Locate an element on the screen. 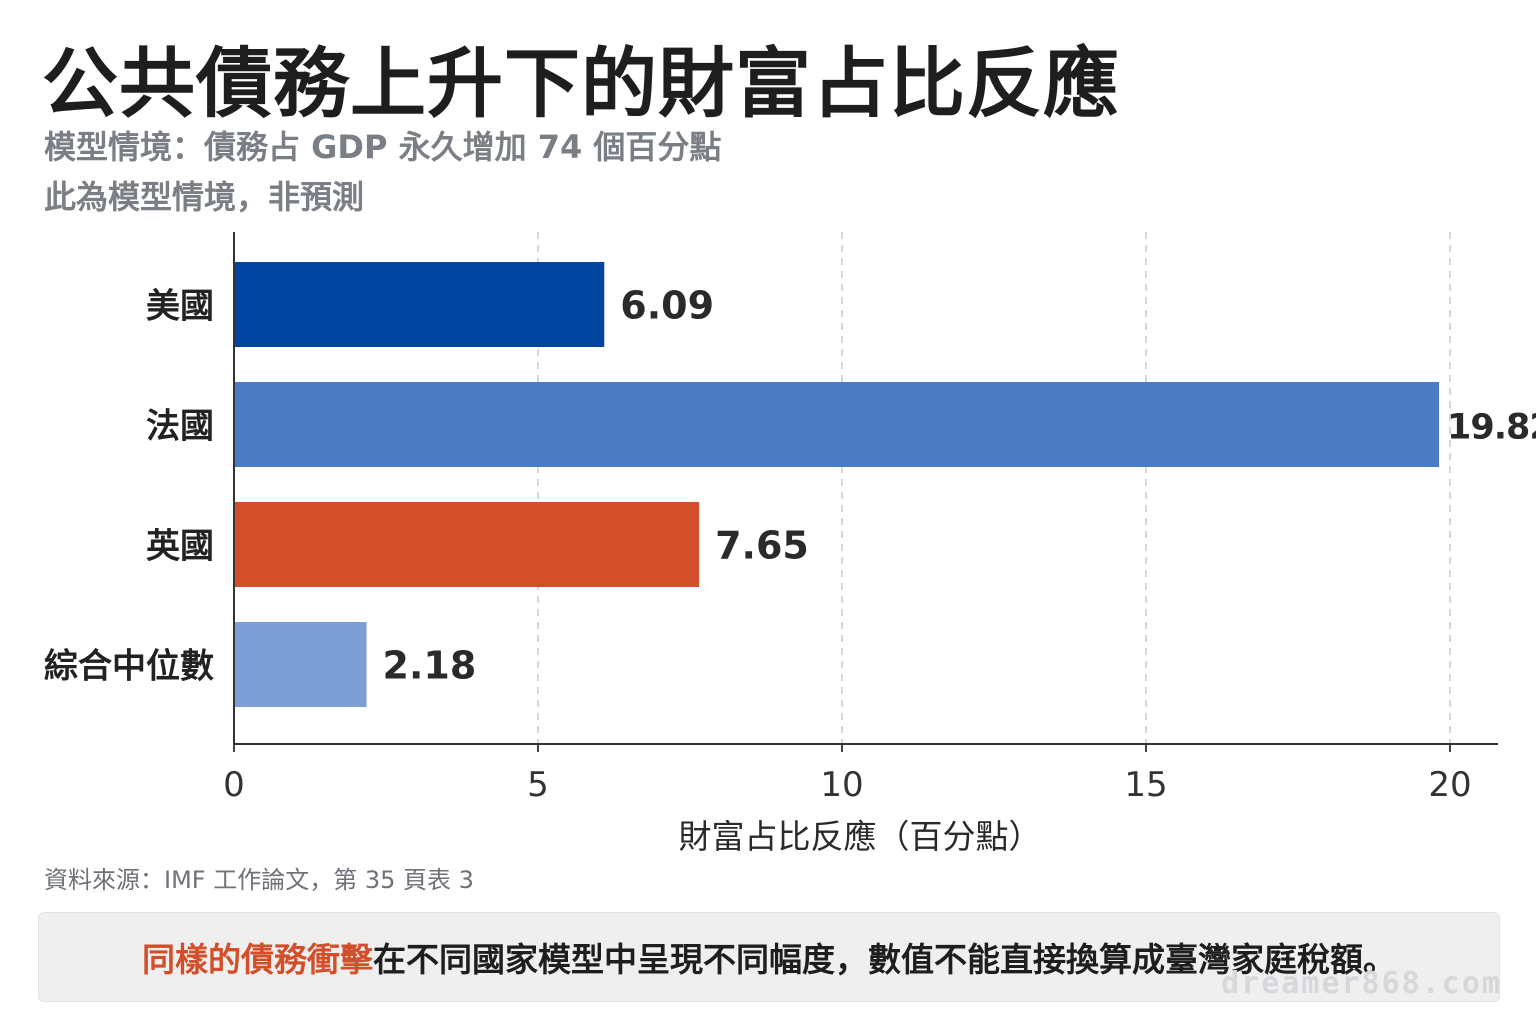 This screenshot has width=1536, height=1024. chart-title: 公共債務上升下的財富占比反應 is located at coordinates (581, 83).